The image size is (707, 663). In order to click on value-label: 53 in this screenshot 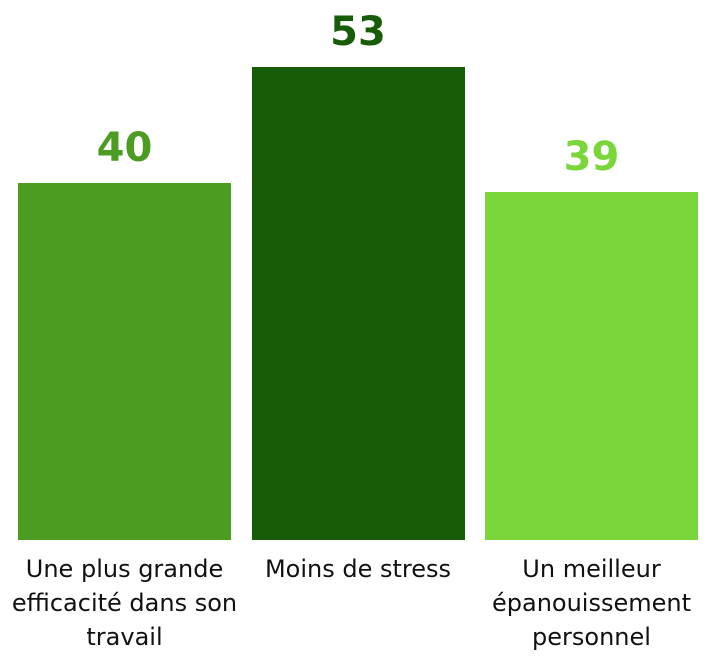, I will do `click(358, 32)`.